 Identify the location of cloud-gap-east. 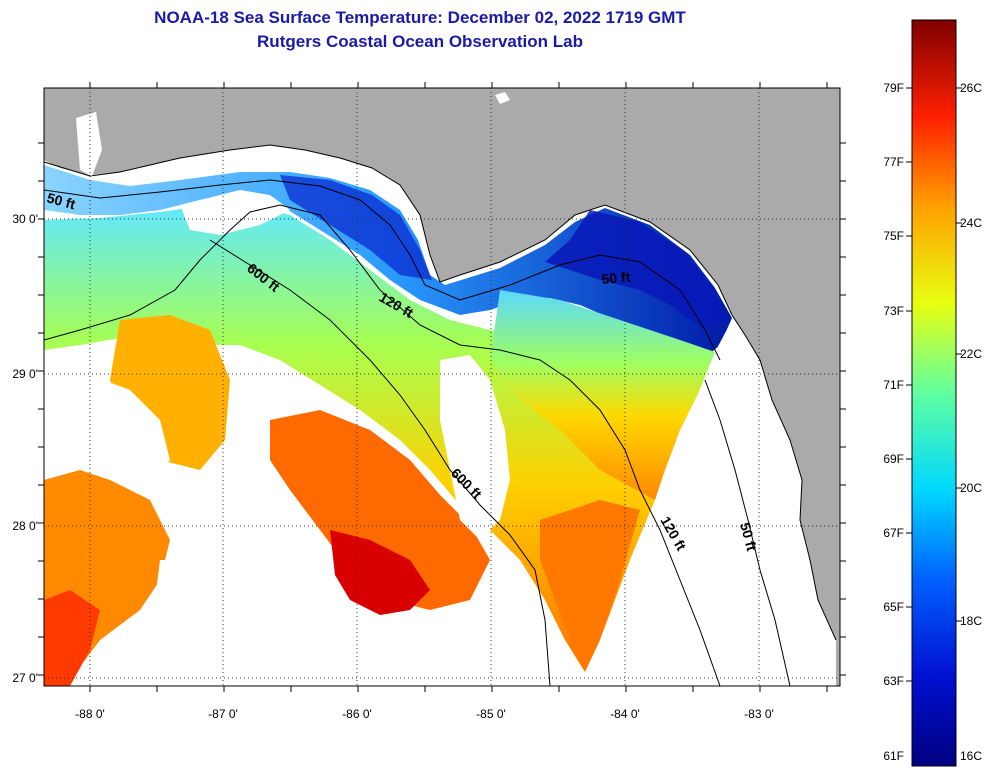
(710, 503).